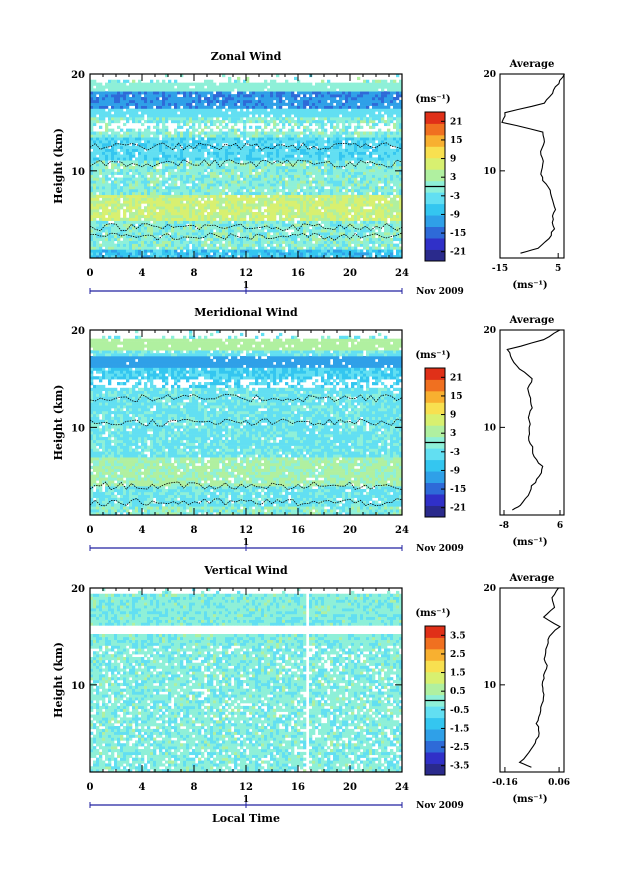 This screenshot has width=621, height=873. I want to click on panel-title: Vertical Wind, so click(245, 570).